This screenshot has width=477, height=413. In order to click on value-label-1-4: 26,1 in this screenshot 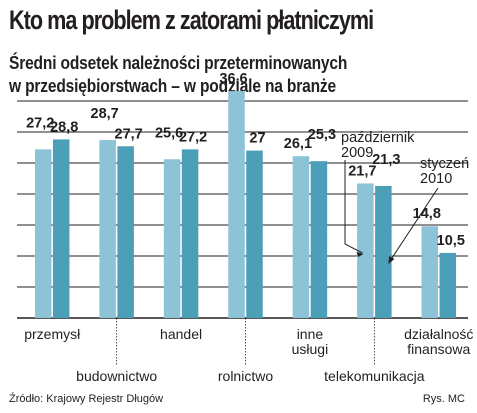, I will do `click(298, 144)`.